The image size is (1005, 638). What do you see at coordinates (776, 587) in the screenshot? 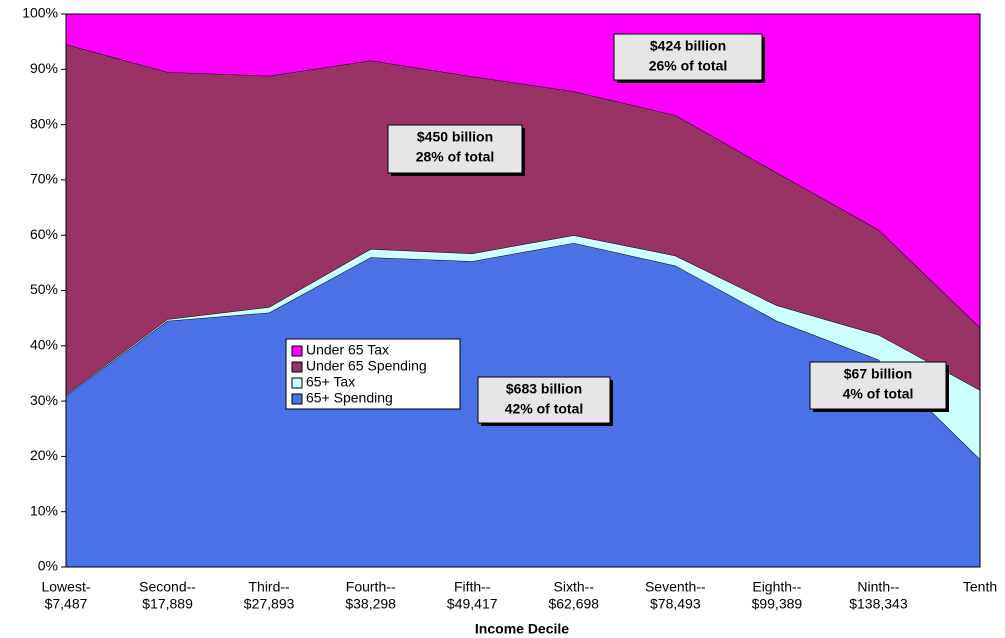
I see `x-tick-label: Eighth--` at bounding box center [776, 587].